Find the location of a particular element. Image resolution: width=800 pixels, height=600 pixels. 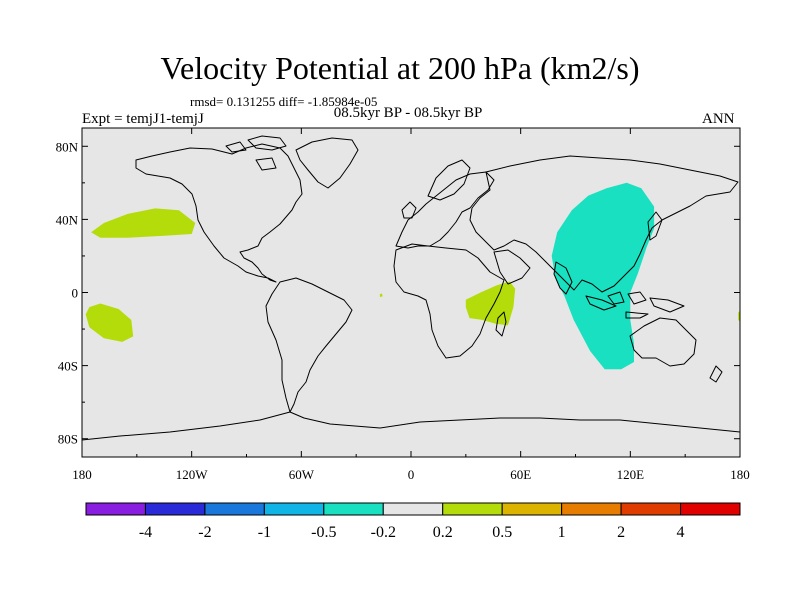

x-tick-label: 120W is located at coordinates (192, 474).